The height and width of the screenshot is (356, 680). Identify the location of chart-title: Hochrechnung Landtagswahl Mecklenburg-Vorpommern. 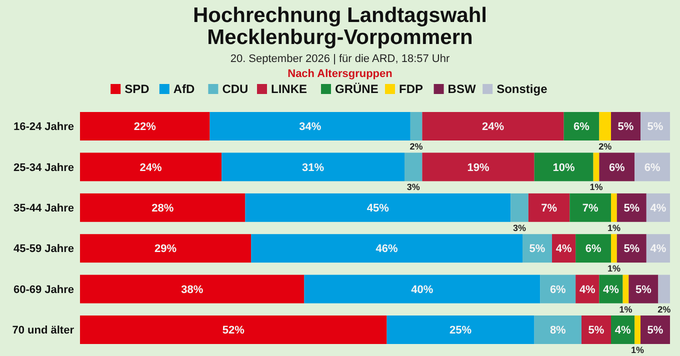
(340, 26).